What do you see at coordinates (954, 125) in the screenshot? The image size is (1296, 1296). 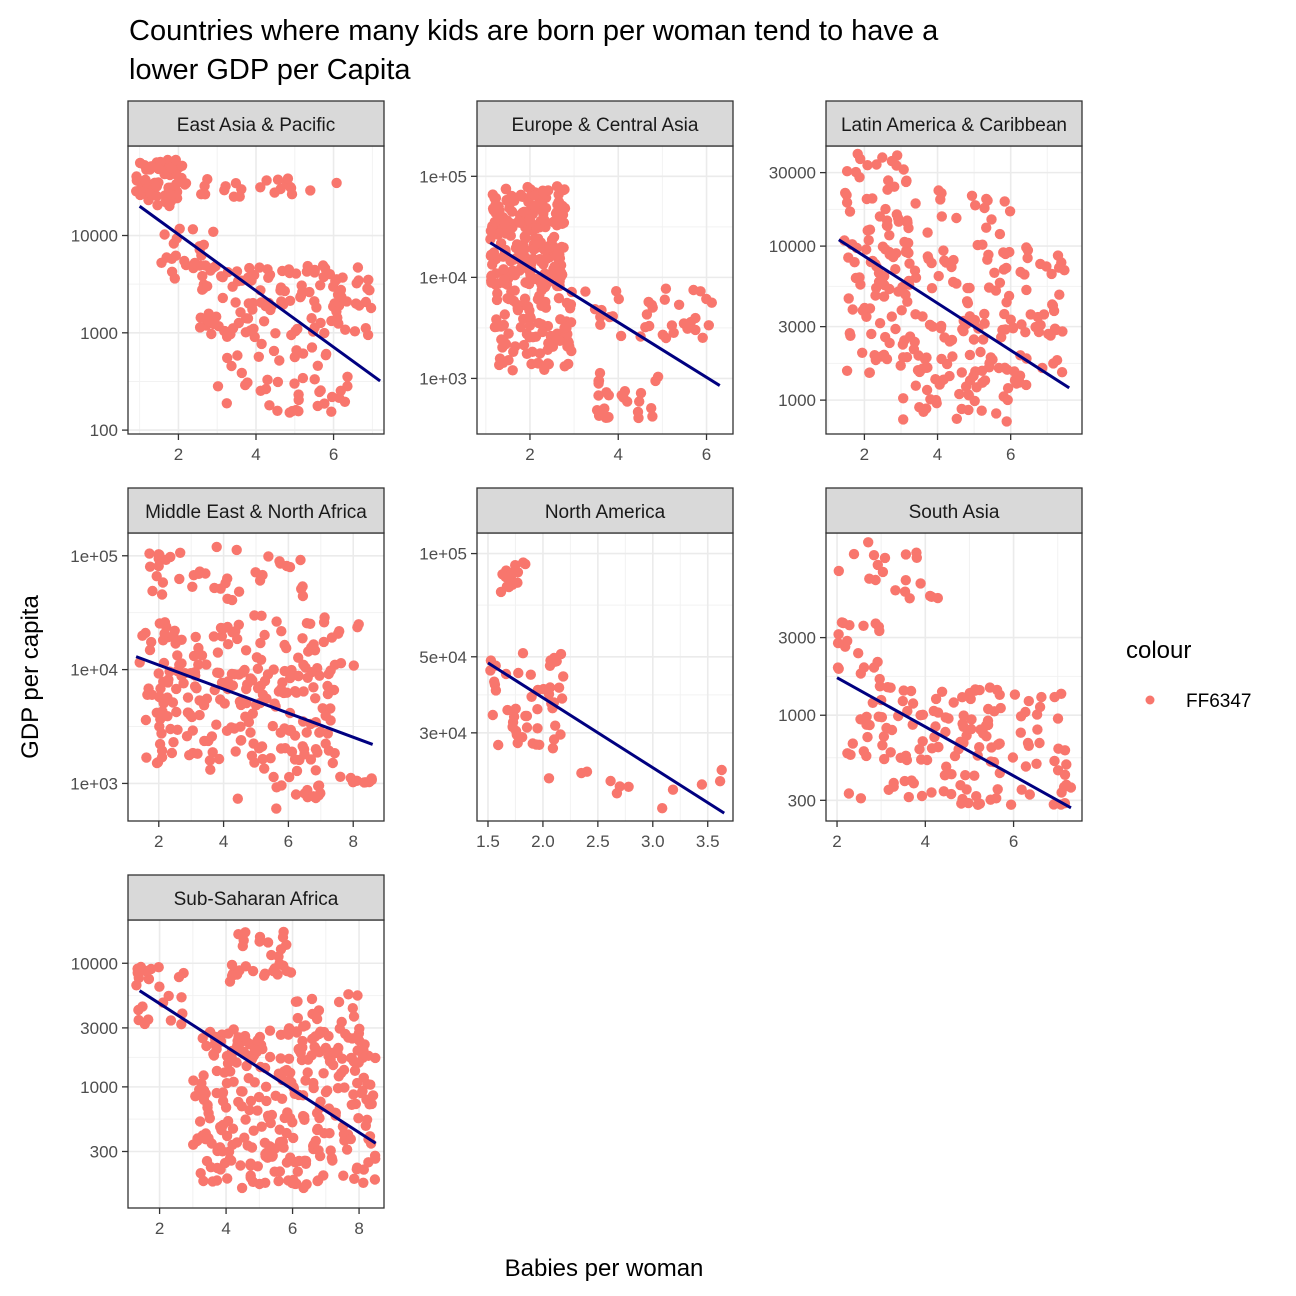 I see `facet-strip-label: Latin America & Caribbean` at bounding box center [954, 125].